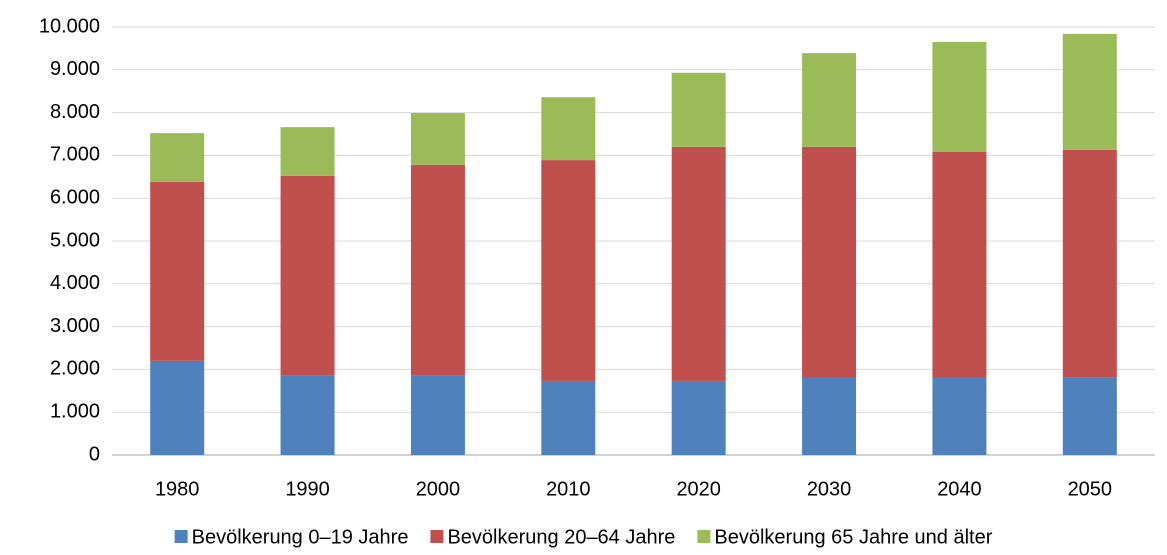 The height and width of the screenshot is (555, 1167). I want to click on legend-label: Bevölkerung 0–19 Jahre, so click(300, 537).